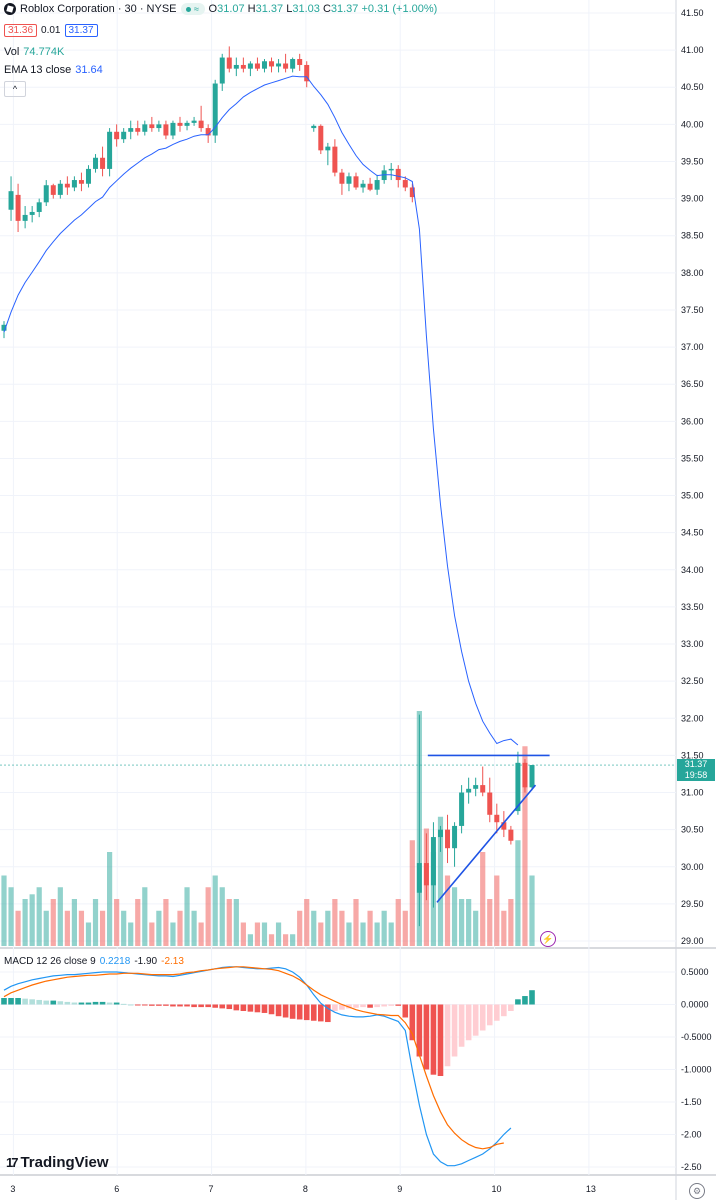 The height and width of the screenshot is (1200, 716). What do you see at coordinates (192, 9) in the screenshot?
I see `visibility-toggle-icon: ≈` at bounding box center [192, 9].